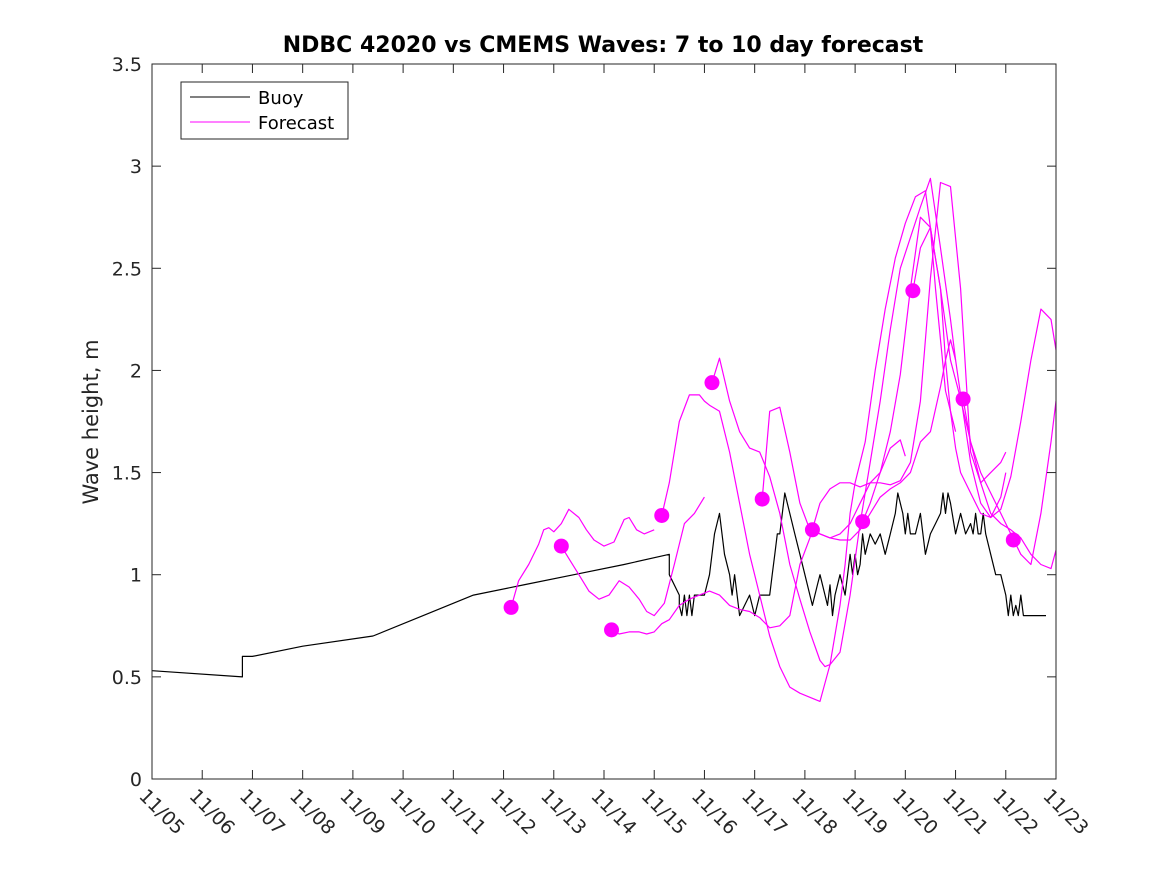 This screenshot has width=1167, height=875. Describe the element at coordinates (127, 269) in the screenshot. I see `y-tick-label: 2.5` at that location.